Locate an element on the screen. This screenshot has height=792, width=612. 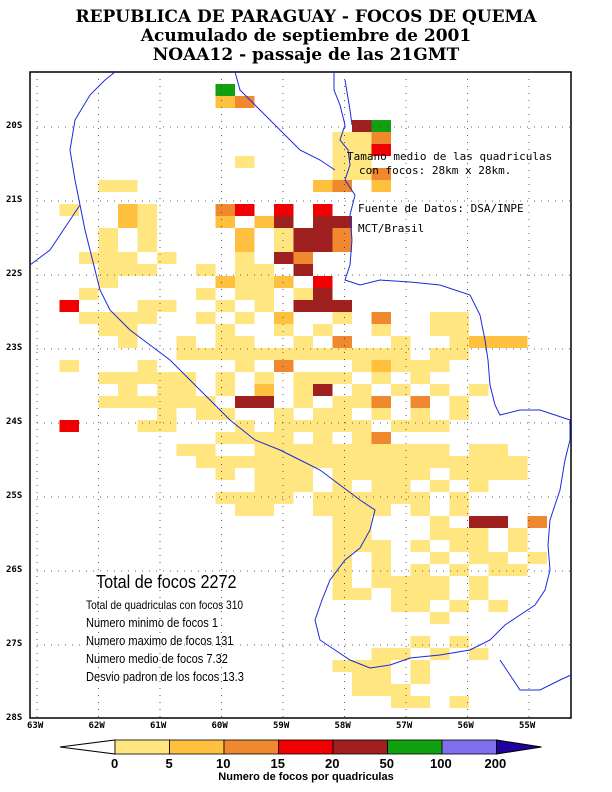
colorbar-high-arrow is located at coordinates (519, 747).